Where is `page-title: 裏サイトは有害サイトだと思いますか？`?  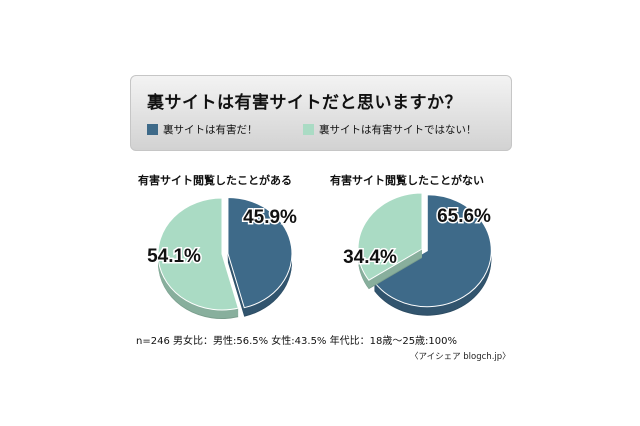 page-title: 裏サイトは有害サイトだと思いますか？ is located at coordinates (304, 103).